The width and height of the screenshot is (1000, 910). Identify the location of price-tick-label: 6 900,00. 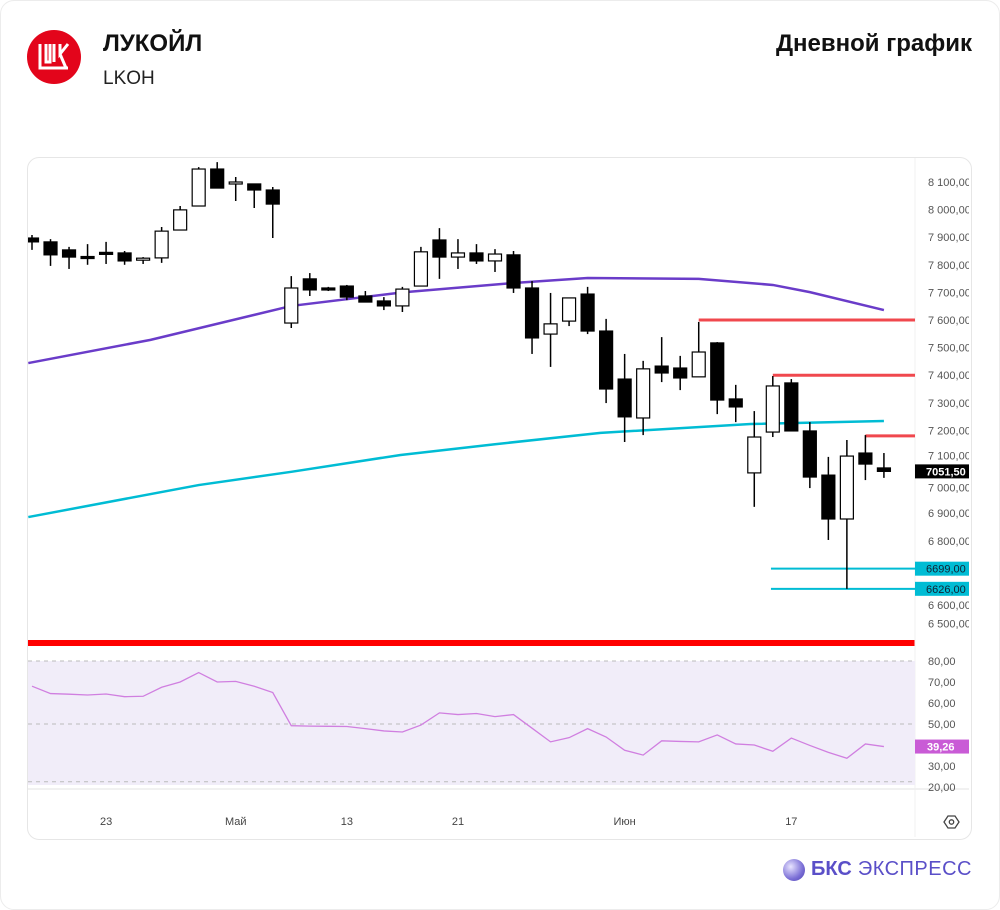
(949, 514).